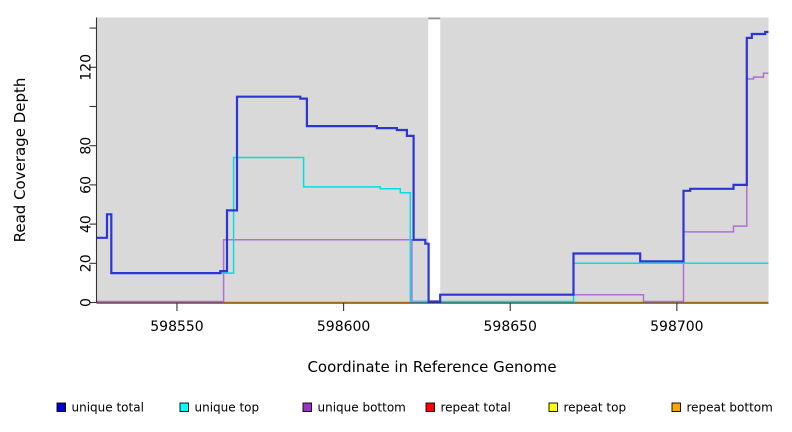 The width and height of the screenshot is (792, 432). I want to click on legend-item-repeat-bottom: repeat bottom, so click(722, 408).